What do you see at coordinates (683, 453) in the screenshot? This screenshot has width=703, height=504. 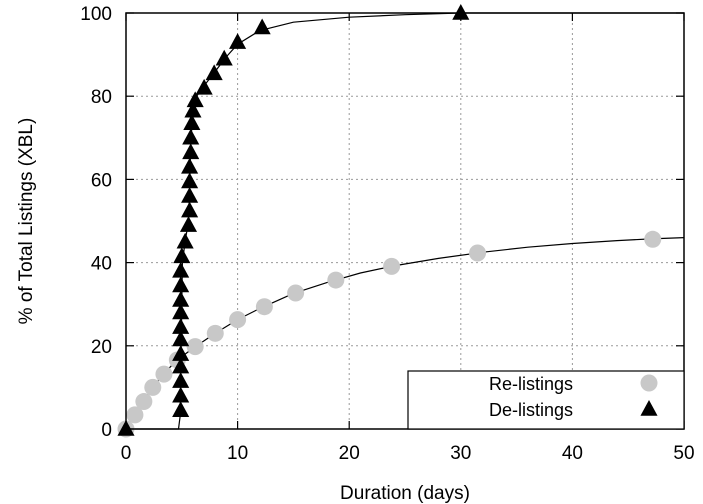 I see `x-tick-label: 50` at bounding box center [683, 453].